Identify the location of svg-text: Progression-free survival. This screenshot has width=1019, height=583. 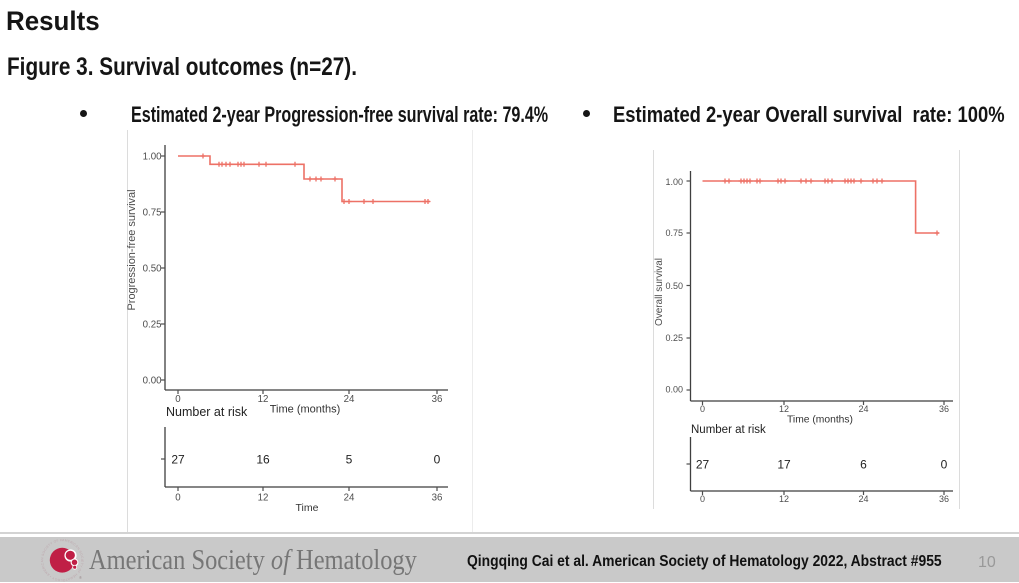
(132, 250).